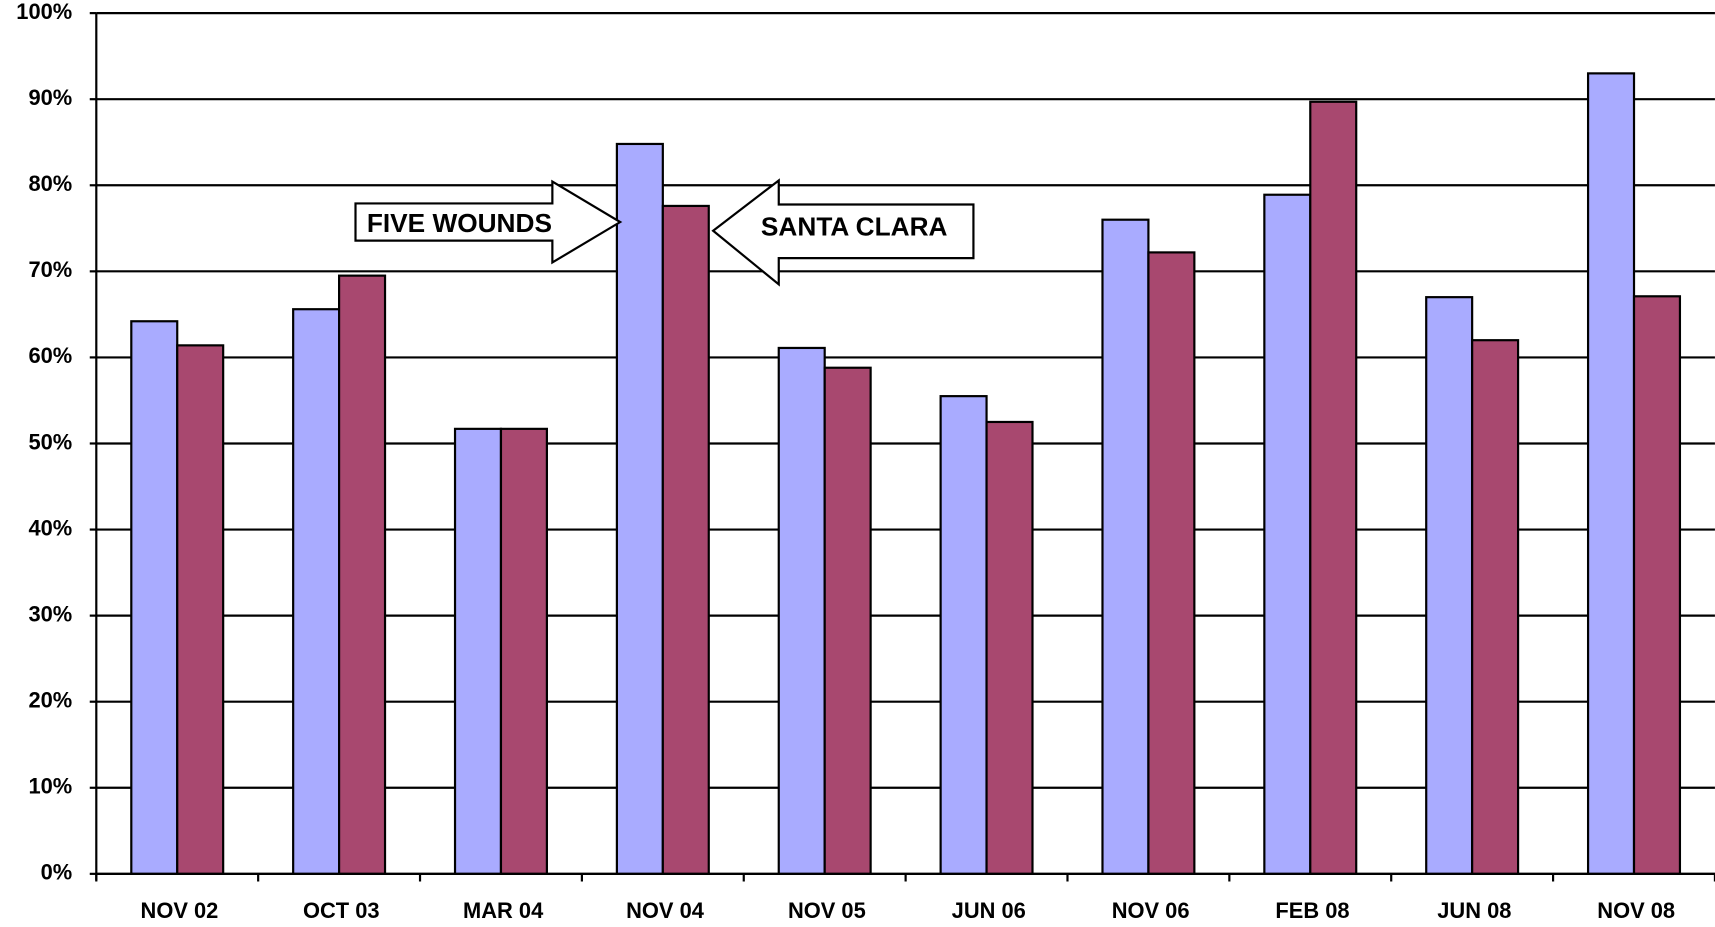 The width and height of the screenshot is (1715, 927). Describe the element at coordinates (50, 183) in the screenshot. I see `y-tick-label: 80%` at that location.